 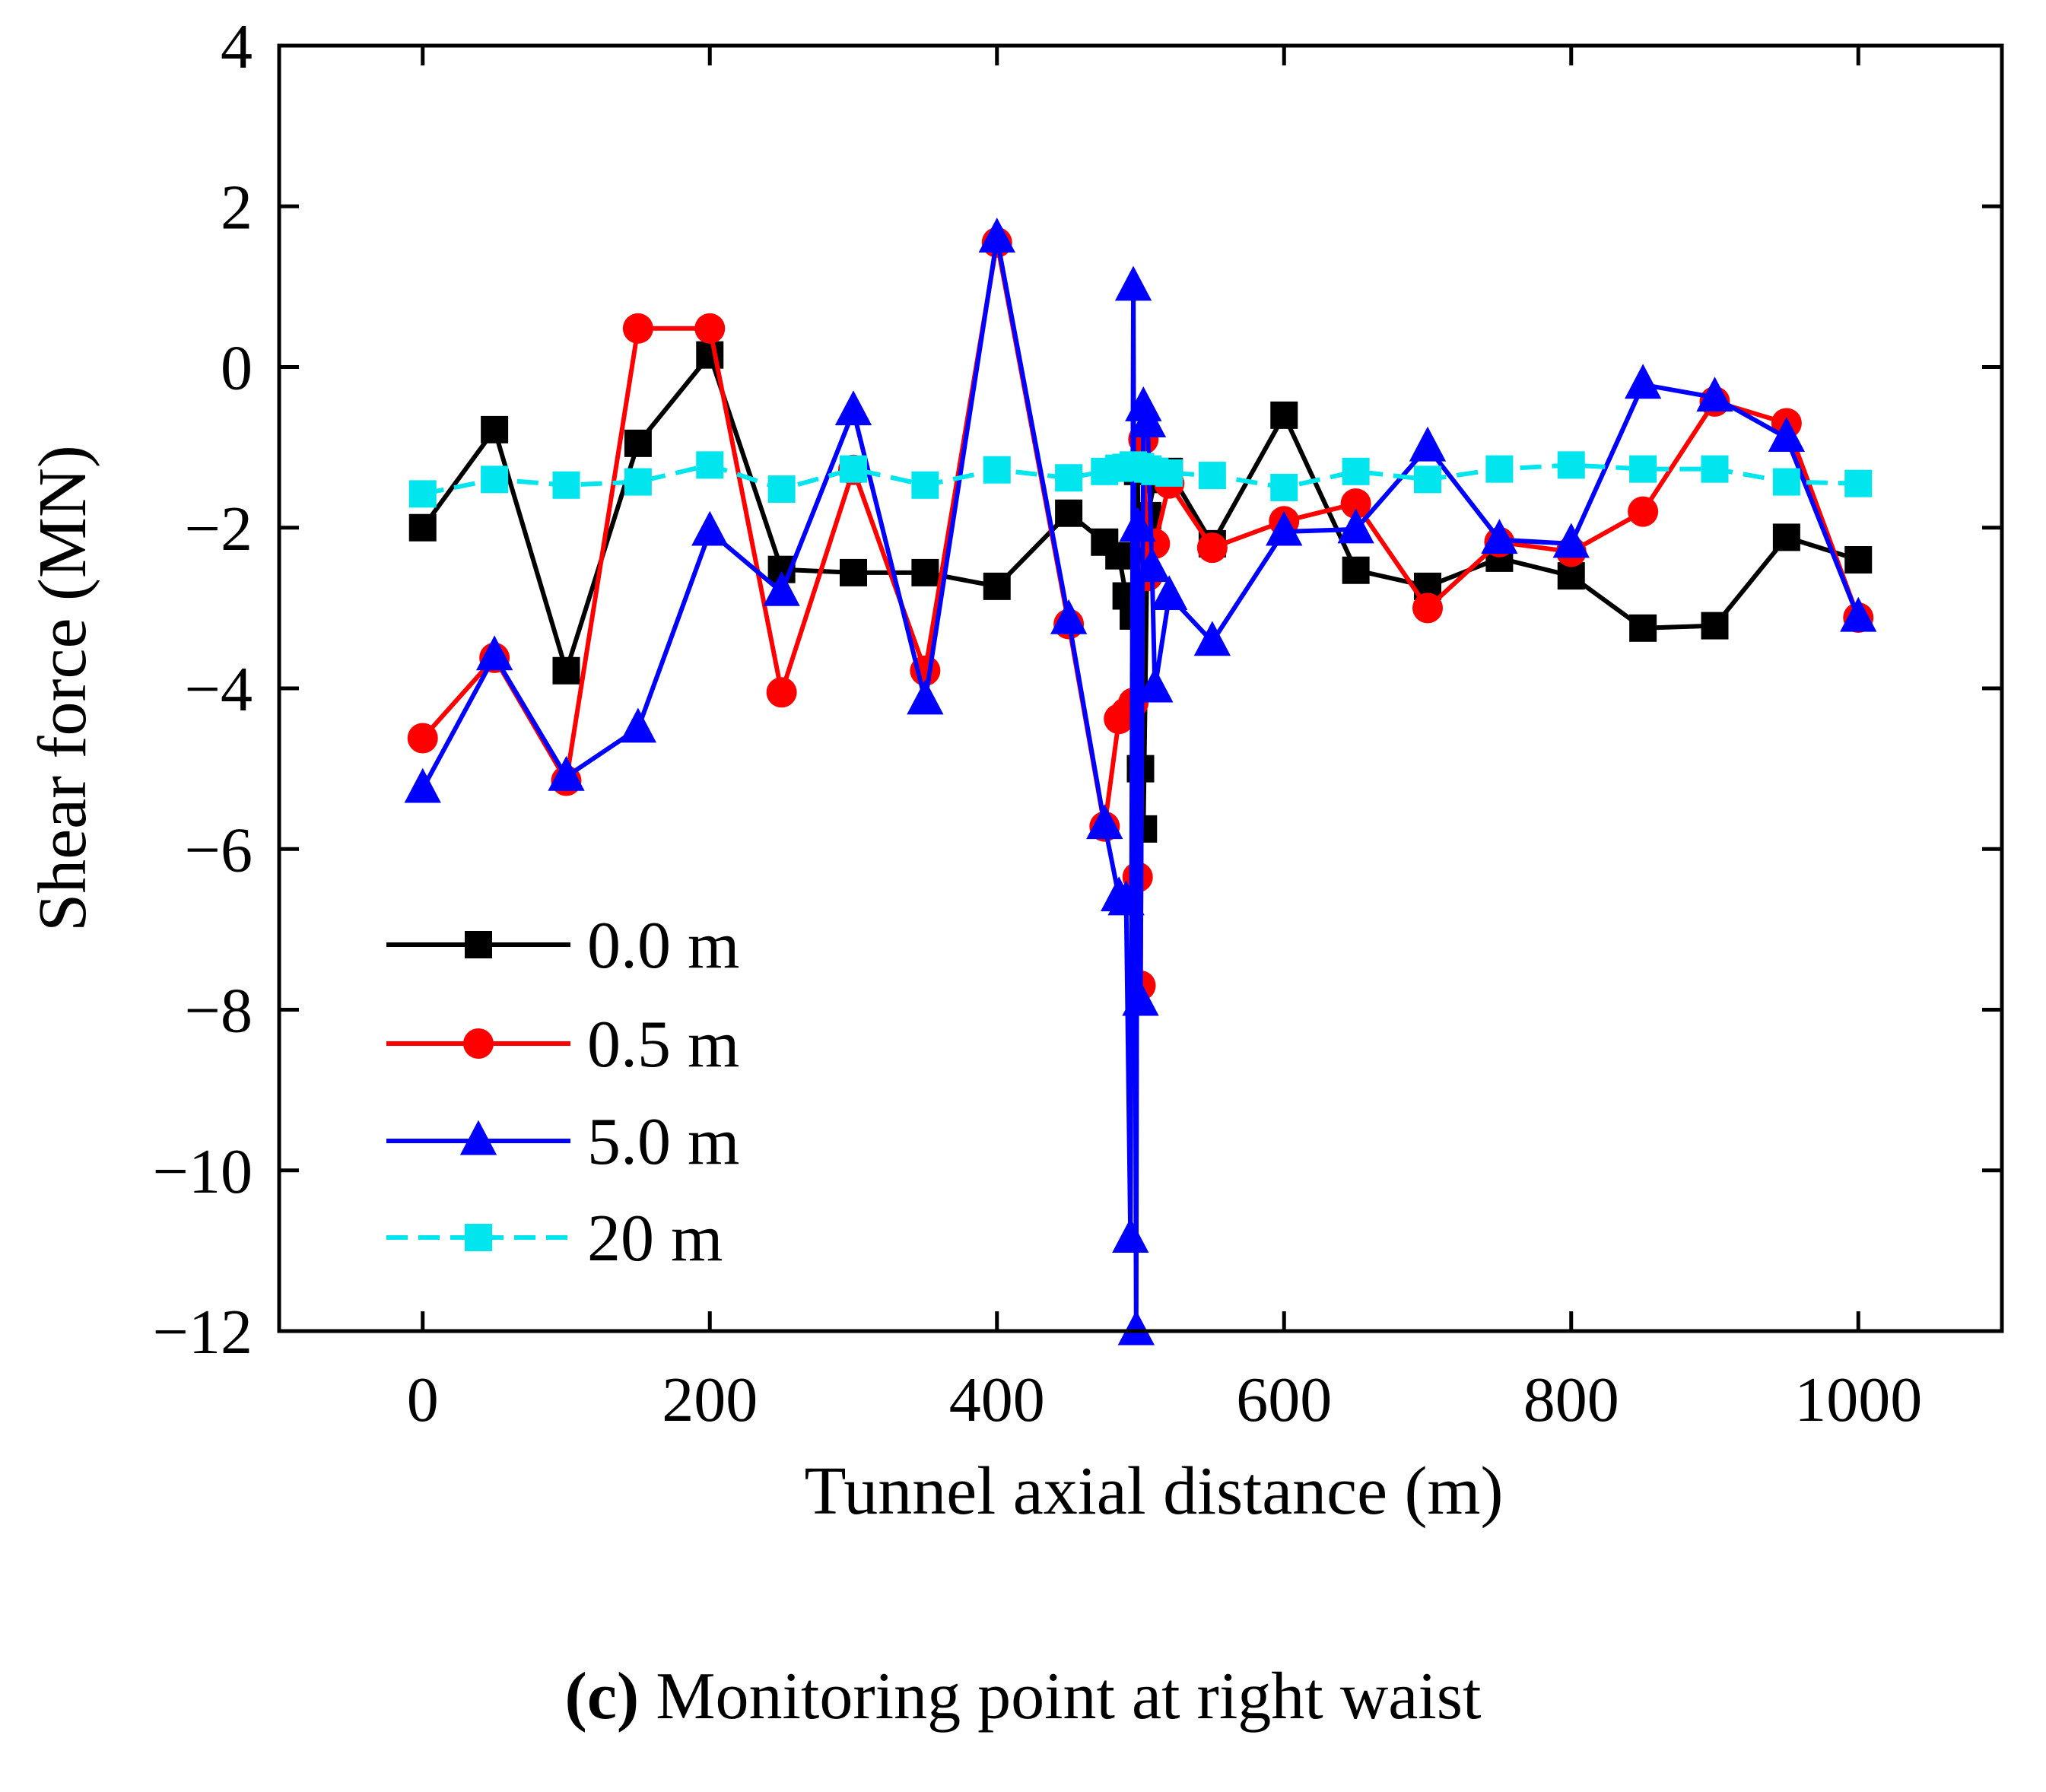 I want to click on x-tick-label: 600, so click(x=1284, y=1400).